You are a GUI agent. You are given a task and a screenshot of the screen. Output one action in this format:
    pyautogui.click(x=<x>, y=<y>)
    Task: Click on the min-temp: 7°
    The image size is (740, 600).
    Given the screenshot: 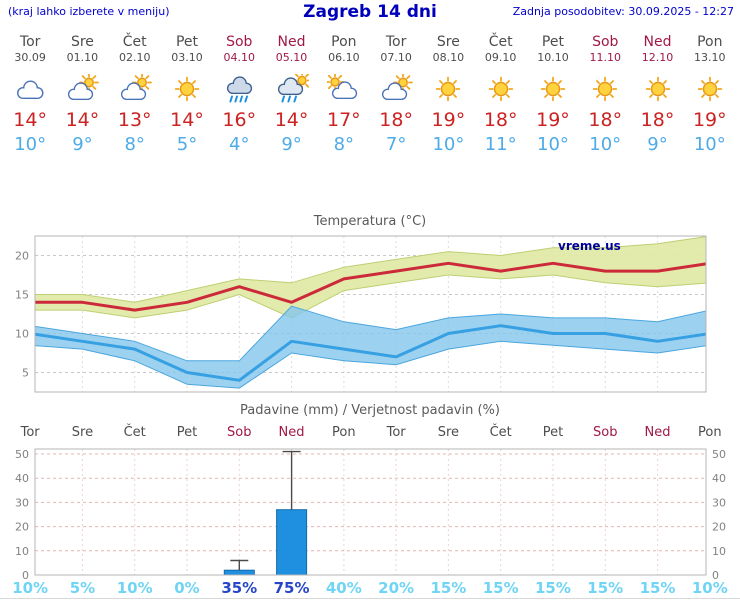 What is the action you would take?
    pyautogui.click(x=396, y=144)
    